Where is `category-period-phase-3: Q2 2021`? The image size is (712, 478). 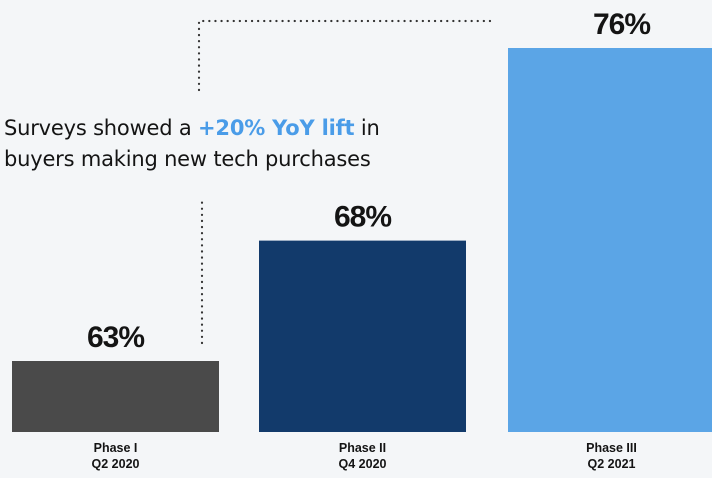 category-period-phase-3: Q2 2021 is located at coordinates (612, 464).